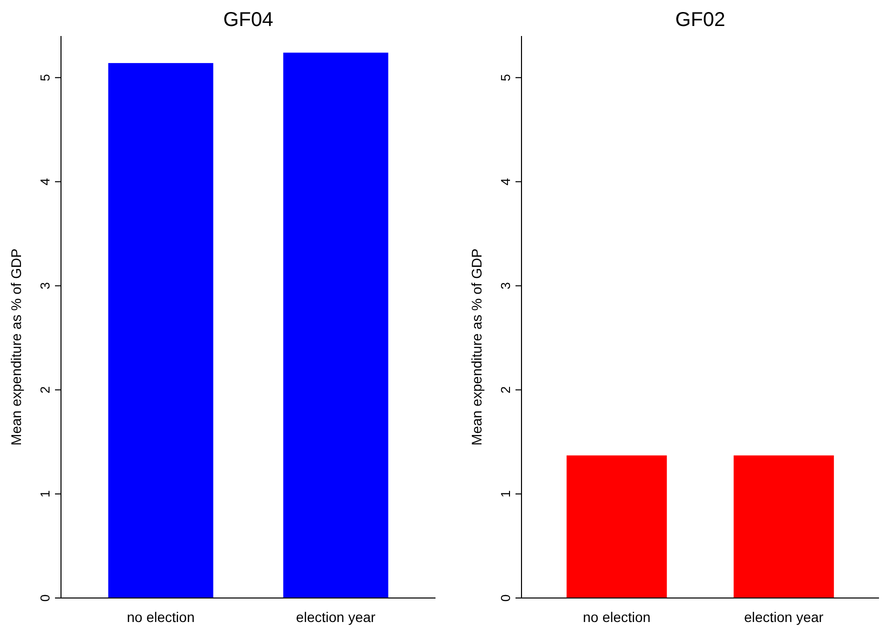 Image resolution: width=887 pixels, height=630 pixels. I want to click on chart-title: GF04, so click(248, 20).